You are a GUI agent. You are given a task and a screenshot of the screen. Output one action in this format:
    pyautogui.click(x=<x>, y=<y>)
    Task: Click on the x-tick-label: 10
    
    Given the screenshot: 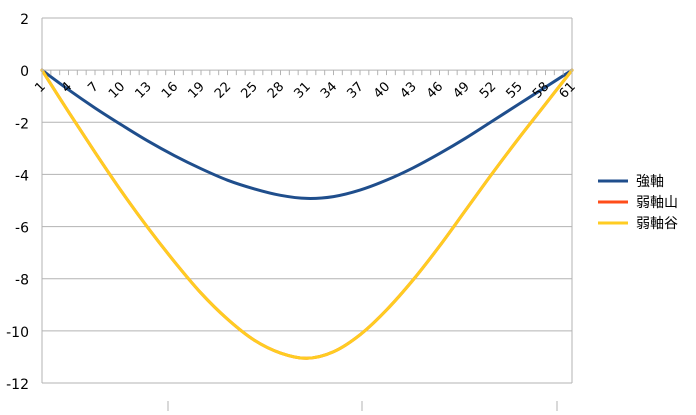 What is the action you would take?
    pyautogui.click(x=117, y=90)
    